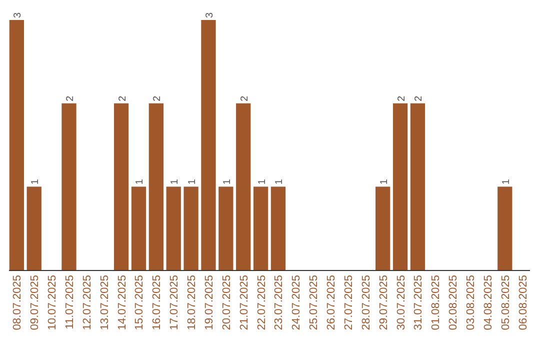 Image resolution: width=540 pixels, height=340 pixels. I want to click on x-tick-label: 22.07.2025, so click(262, 302).